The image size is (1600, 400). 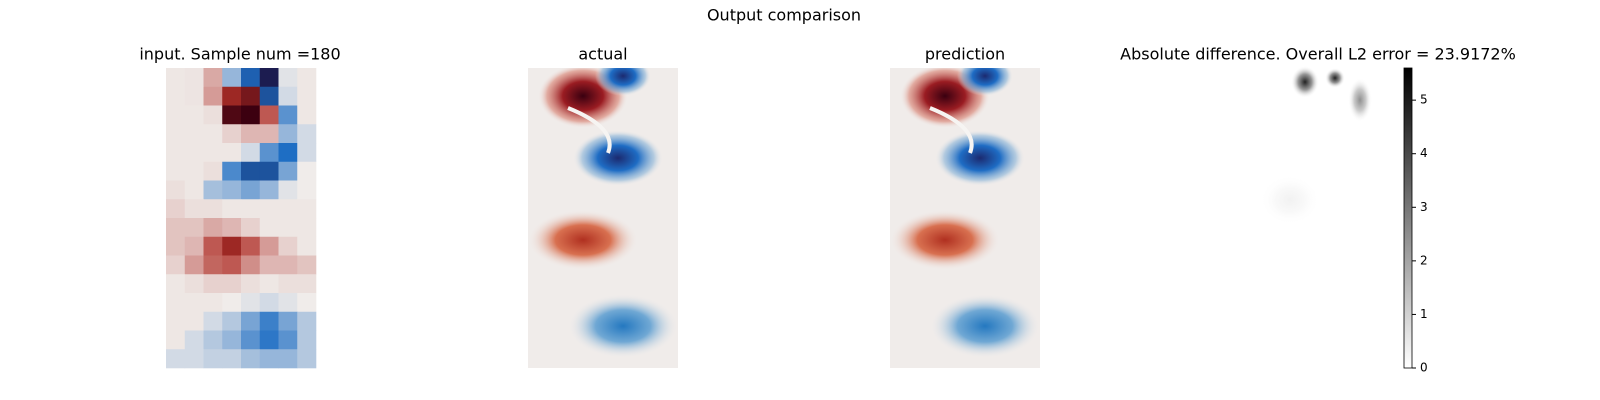 What do you see at coordinates (1424, 368) in the screenshot?
I see `colorbar-tick-label: 0` at bounding box center [1424, 368].